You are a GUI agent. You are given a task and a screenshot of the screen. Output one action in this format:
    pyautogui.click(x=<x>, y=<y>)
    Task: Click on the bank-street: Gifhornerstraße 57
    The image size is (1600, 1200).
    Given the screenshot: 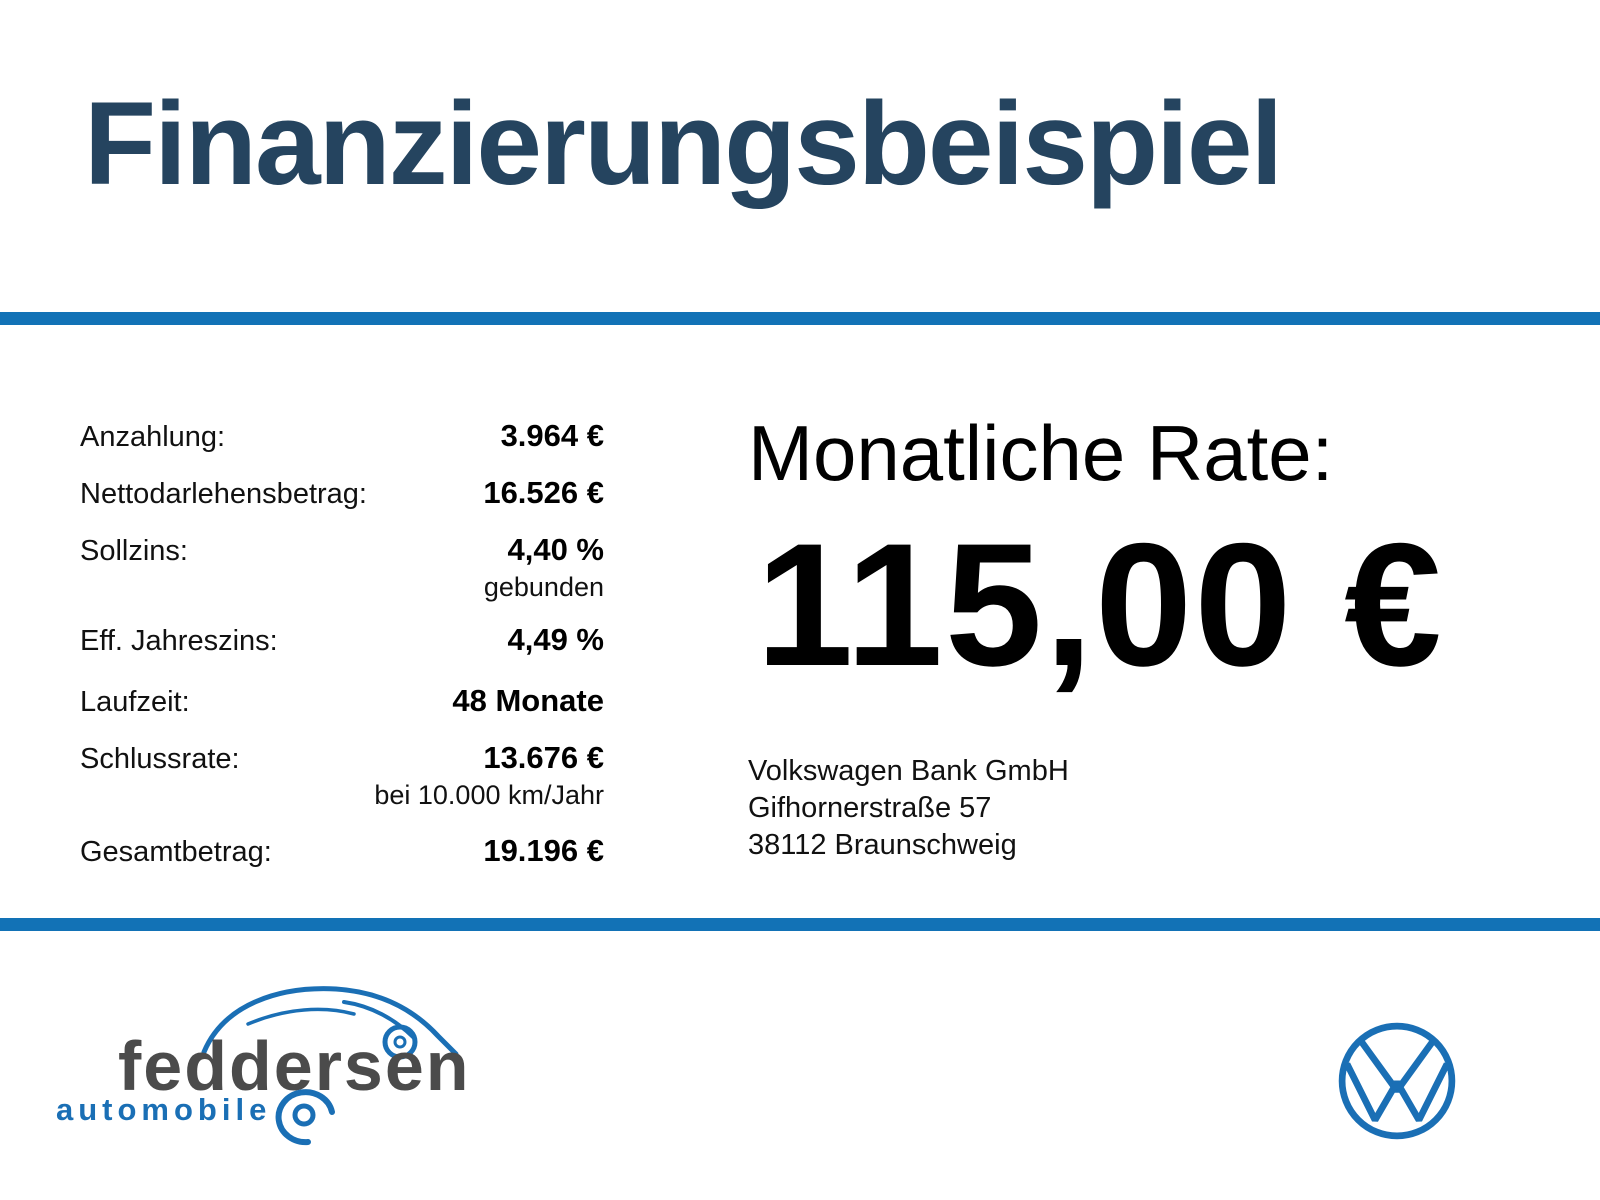 What is the action you would take?
    pyautogui.click(x=870, y=808)
    